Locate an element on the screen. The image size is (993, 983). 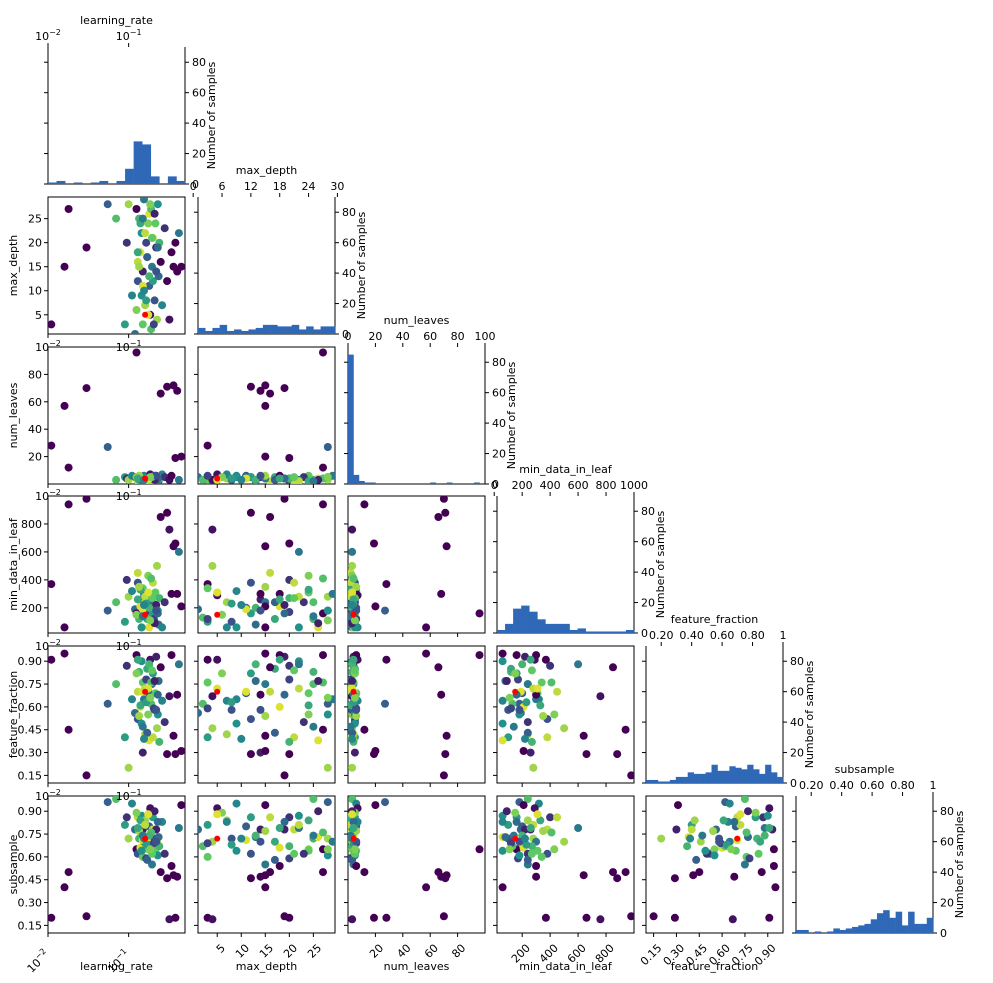
hist-top-label-subsample: subsample is located at coordinates (865, 769).